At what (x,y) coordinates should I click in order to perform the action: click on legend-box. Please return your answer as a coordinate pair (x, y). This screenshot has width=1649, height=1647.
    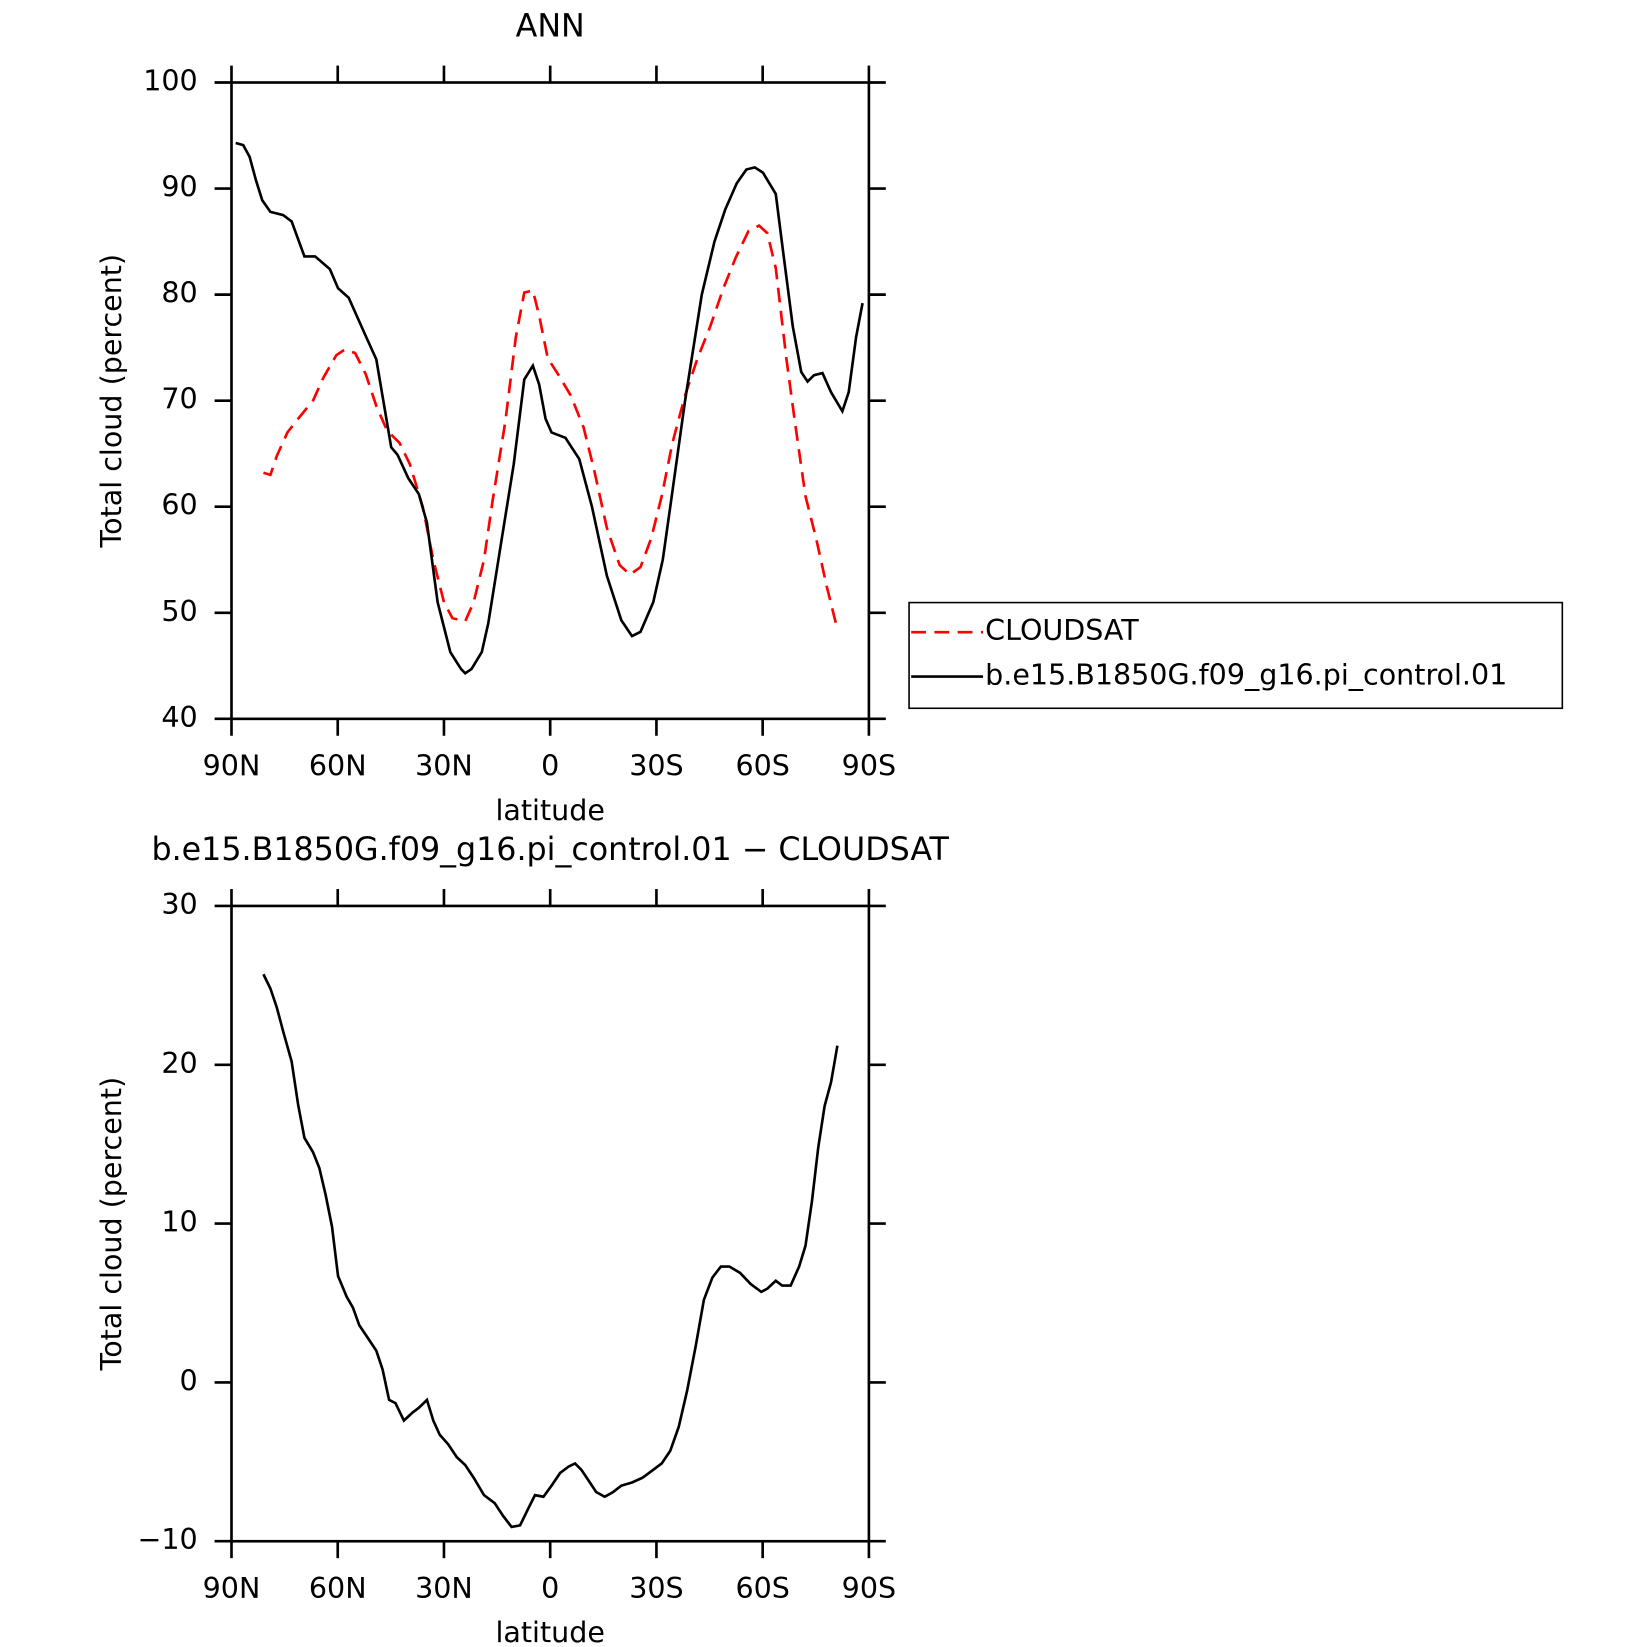
    Looking at the image, I should click on (1236, 655).